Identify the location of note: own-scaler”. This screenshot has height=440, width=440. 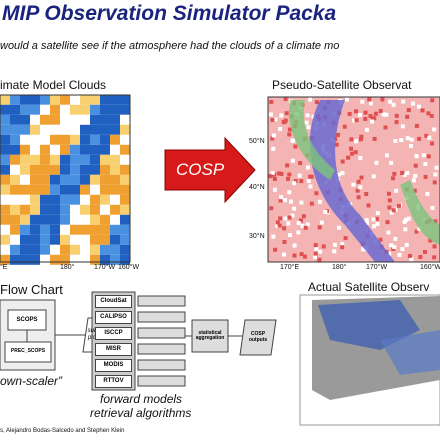
(31, 381).